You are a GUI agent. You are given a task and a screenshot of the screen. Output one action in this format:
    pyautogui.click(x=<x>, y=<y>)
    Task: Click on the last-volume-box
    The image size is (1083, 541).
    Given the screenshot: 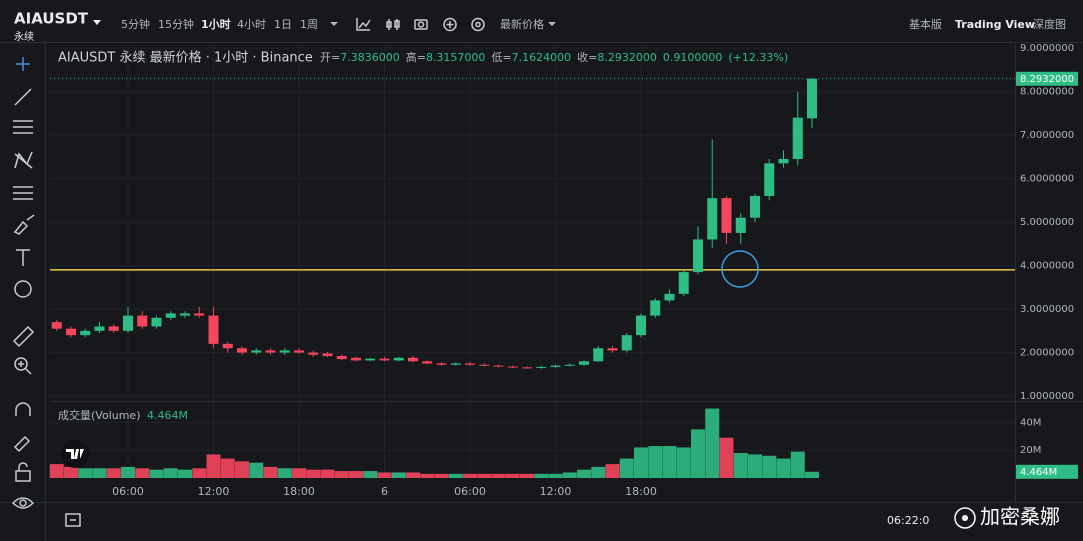 What is the action you would take?
    pyautogui.click(x=1047, y=471)
    